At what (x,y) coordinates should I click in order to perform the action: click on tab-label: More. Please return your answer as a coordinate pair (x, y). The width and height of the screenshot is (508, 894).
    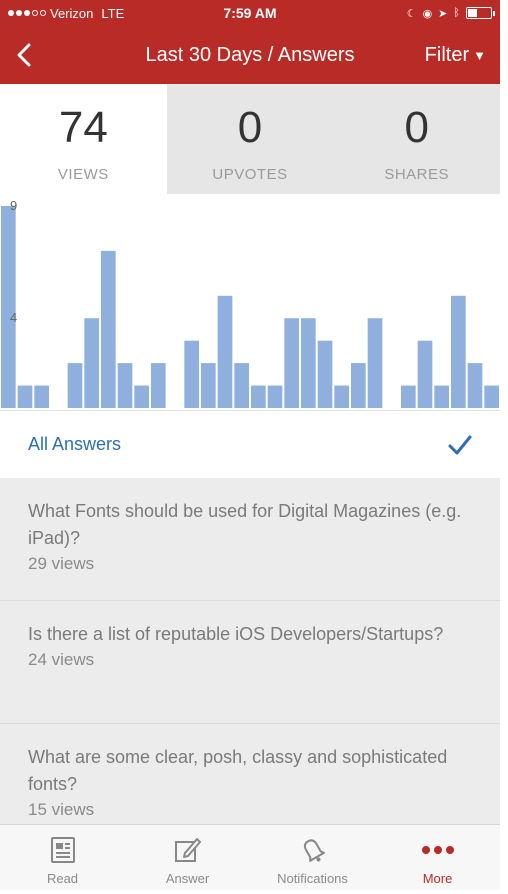
    Looking at the image, I should click on (437, 878).